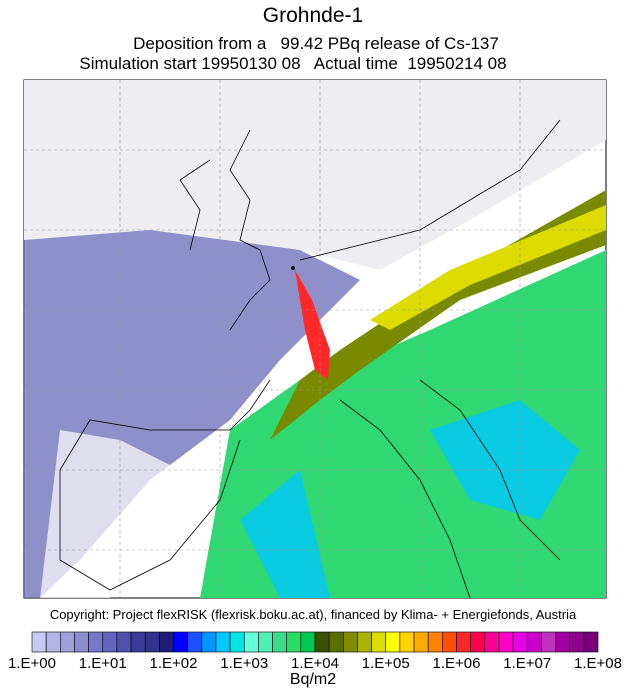  What do you see at coordinates (293, 268) in the screenshot?
I see `release-site` at bounding box center [293, 268].